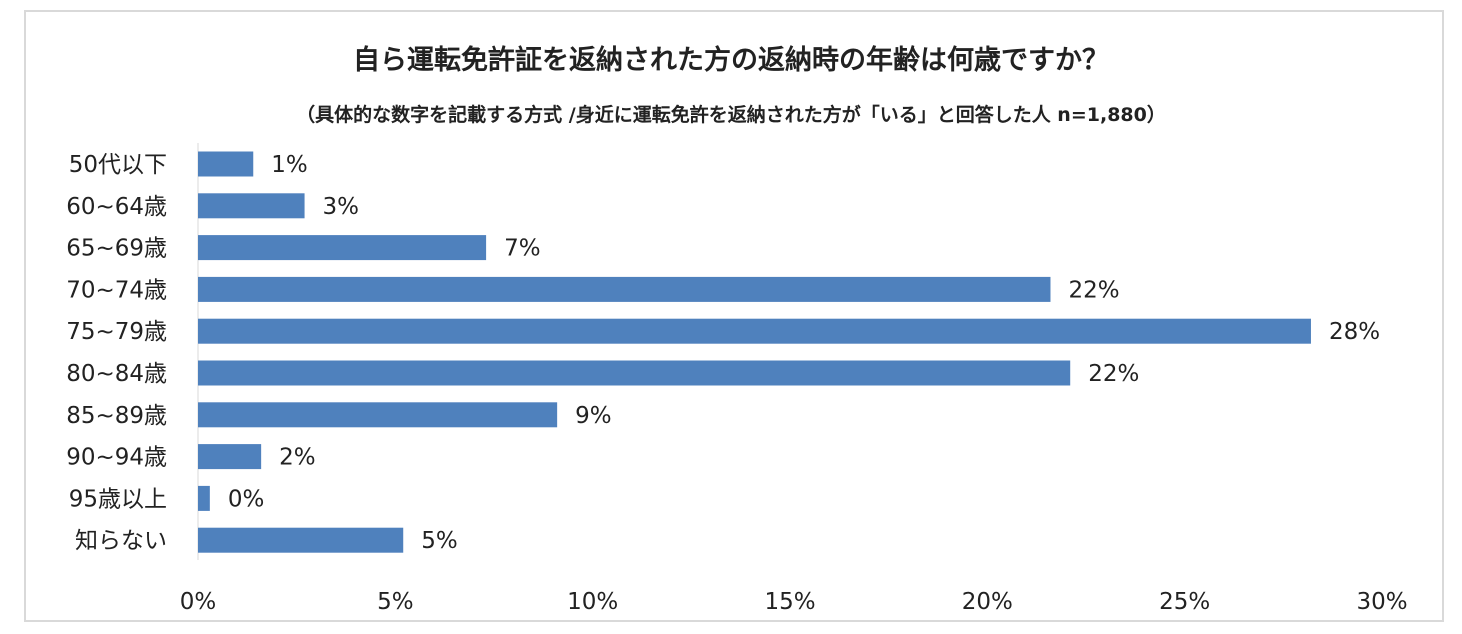 The width and height of the screenshot is (1462, 634). I want to click on value-label: 5%, so click(439, 541).